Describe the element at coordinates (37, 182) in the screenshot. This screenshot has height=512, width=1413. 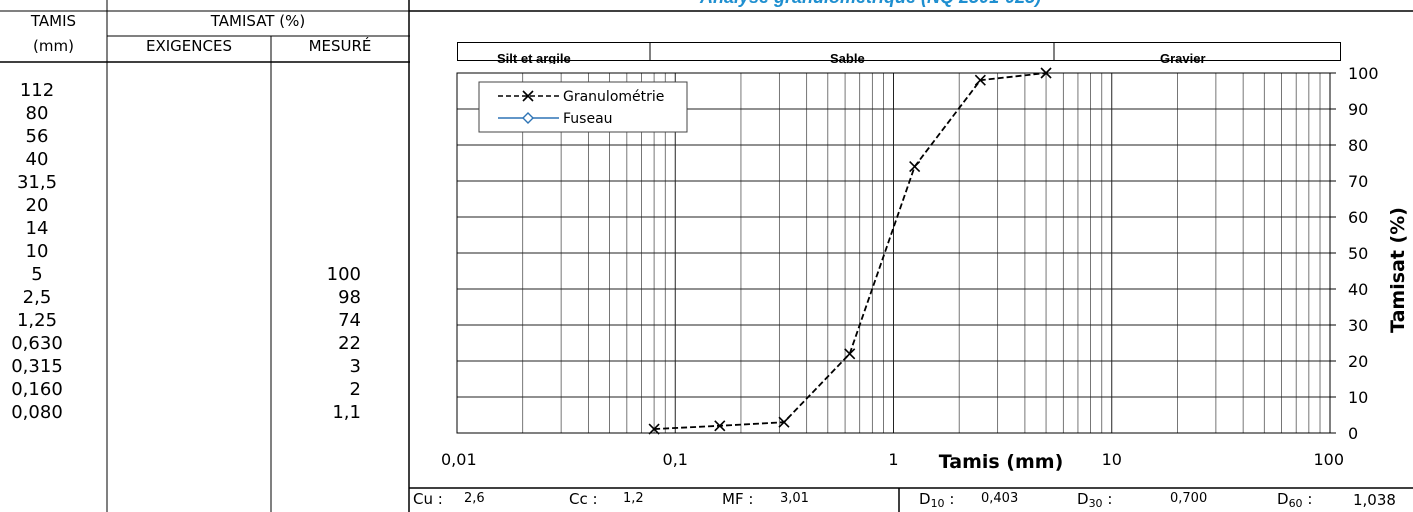
I see `tamis-cell: 31,5` at that location.